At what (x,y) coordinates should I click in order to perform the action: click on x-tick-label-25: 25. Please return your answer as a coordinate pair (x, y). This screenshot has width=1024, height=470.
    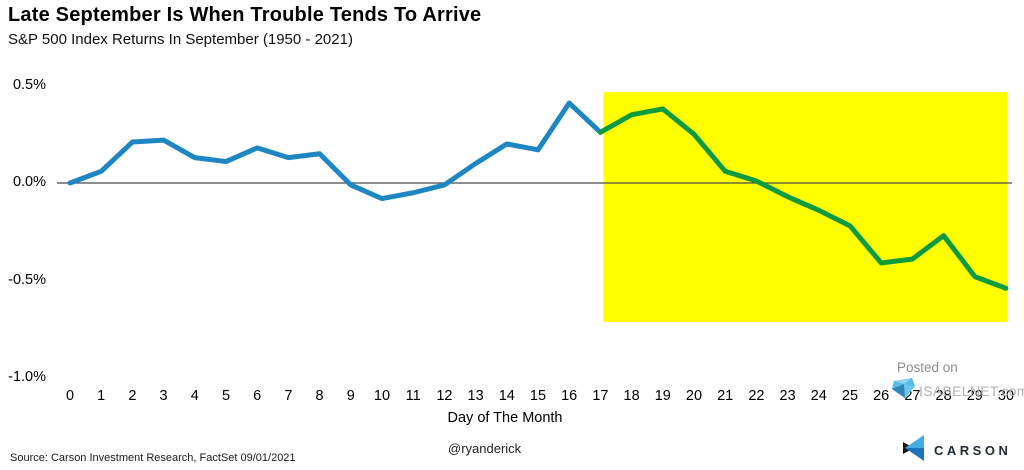
    Looking at the image, I should click on (850, 396).